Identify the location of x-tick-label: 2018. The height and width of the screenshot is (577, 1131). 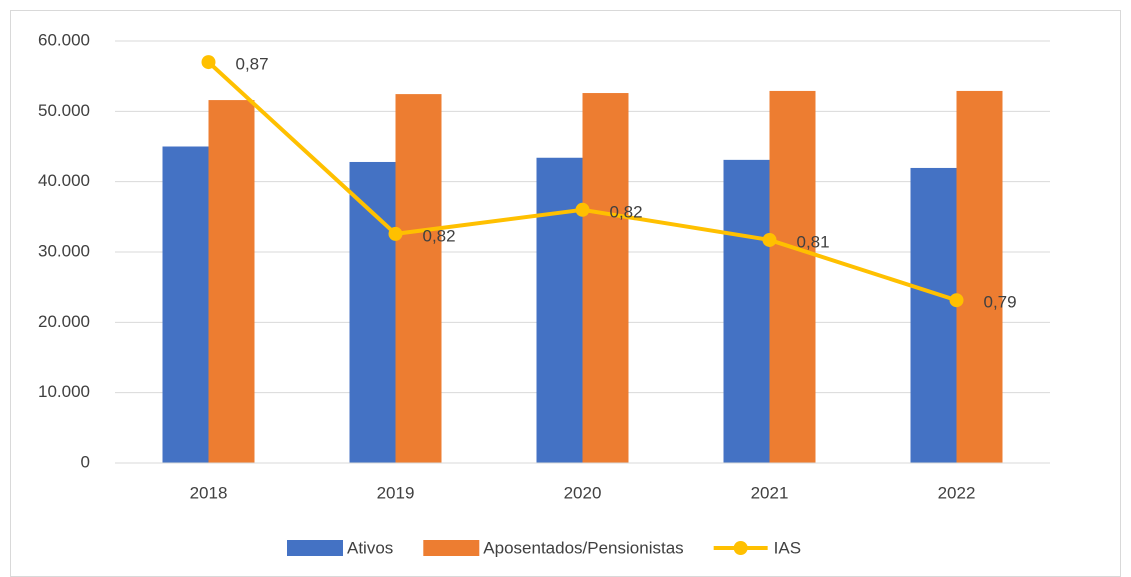
(209, 492).